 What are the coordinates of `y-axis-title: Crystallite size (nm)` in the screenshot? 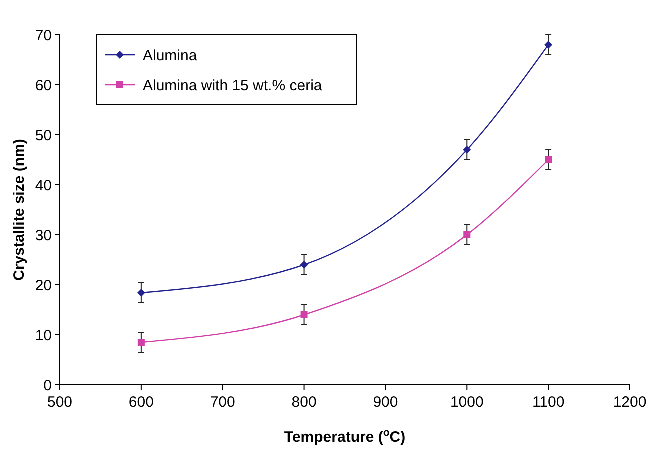 It's located at (19, 210).